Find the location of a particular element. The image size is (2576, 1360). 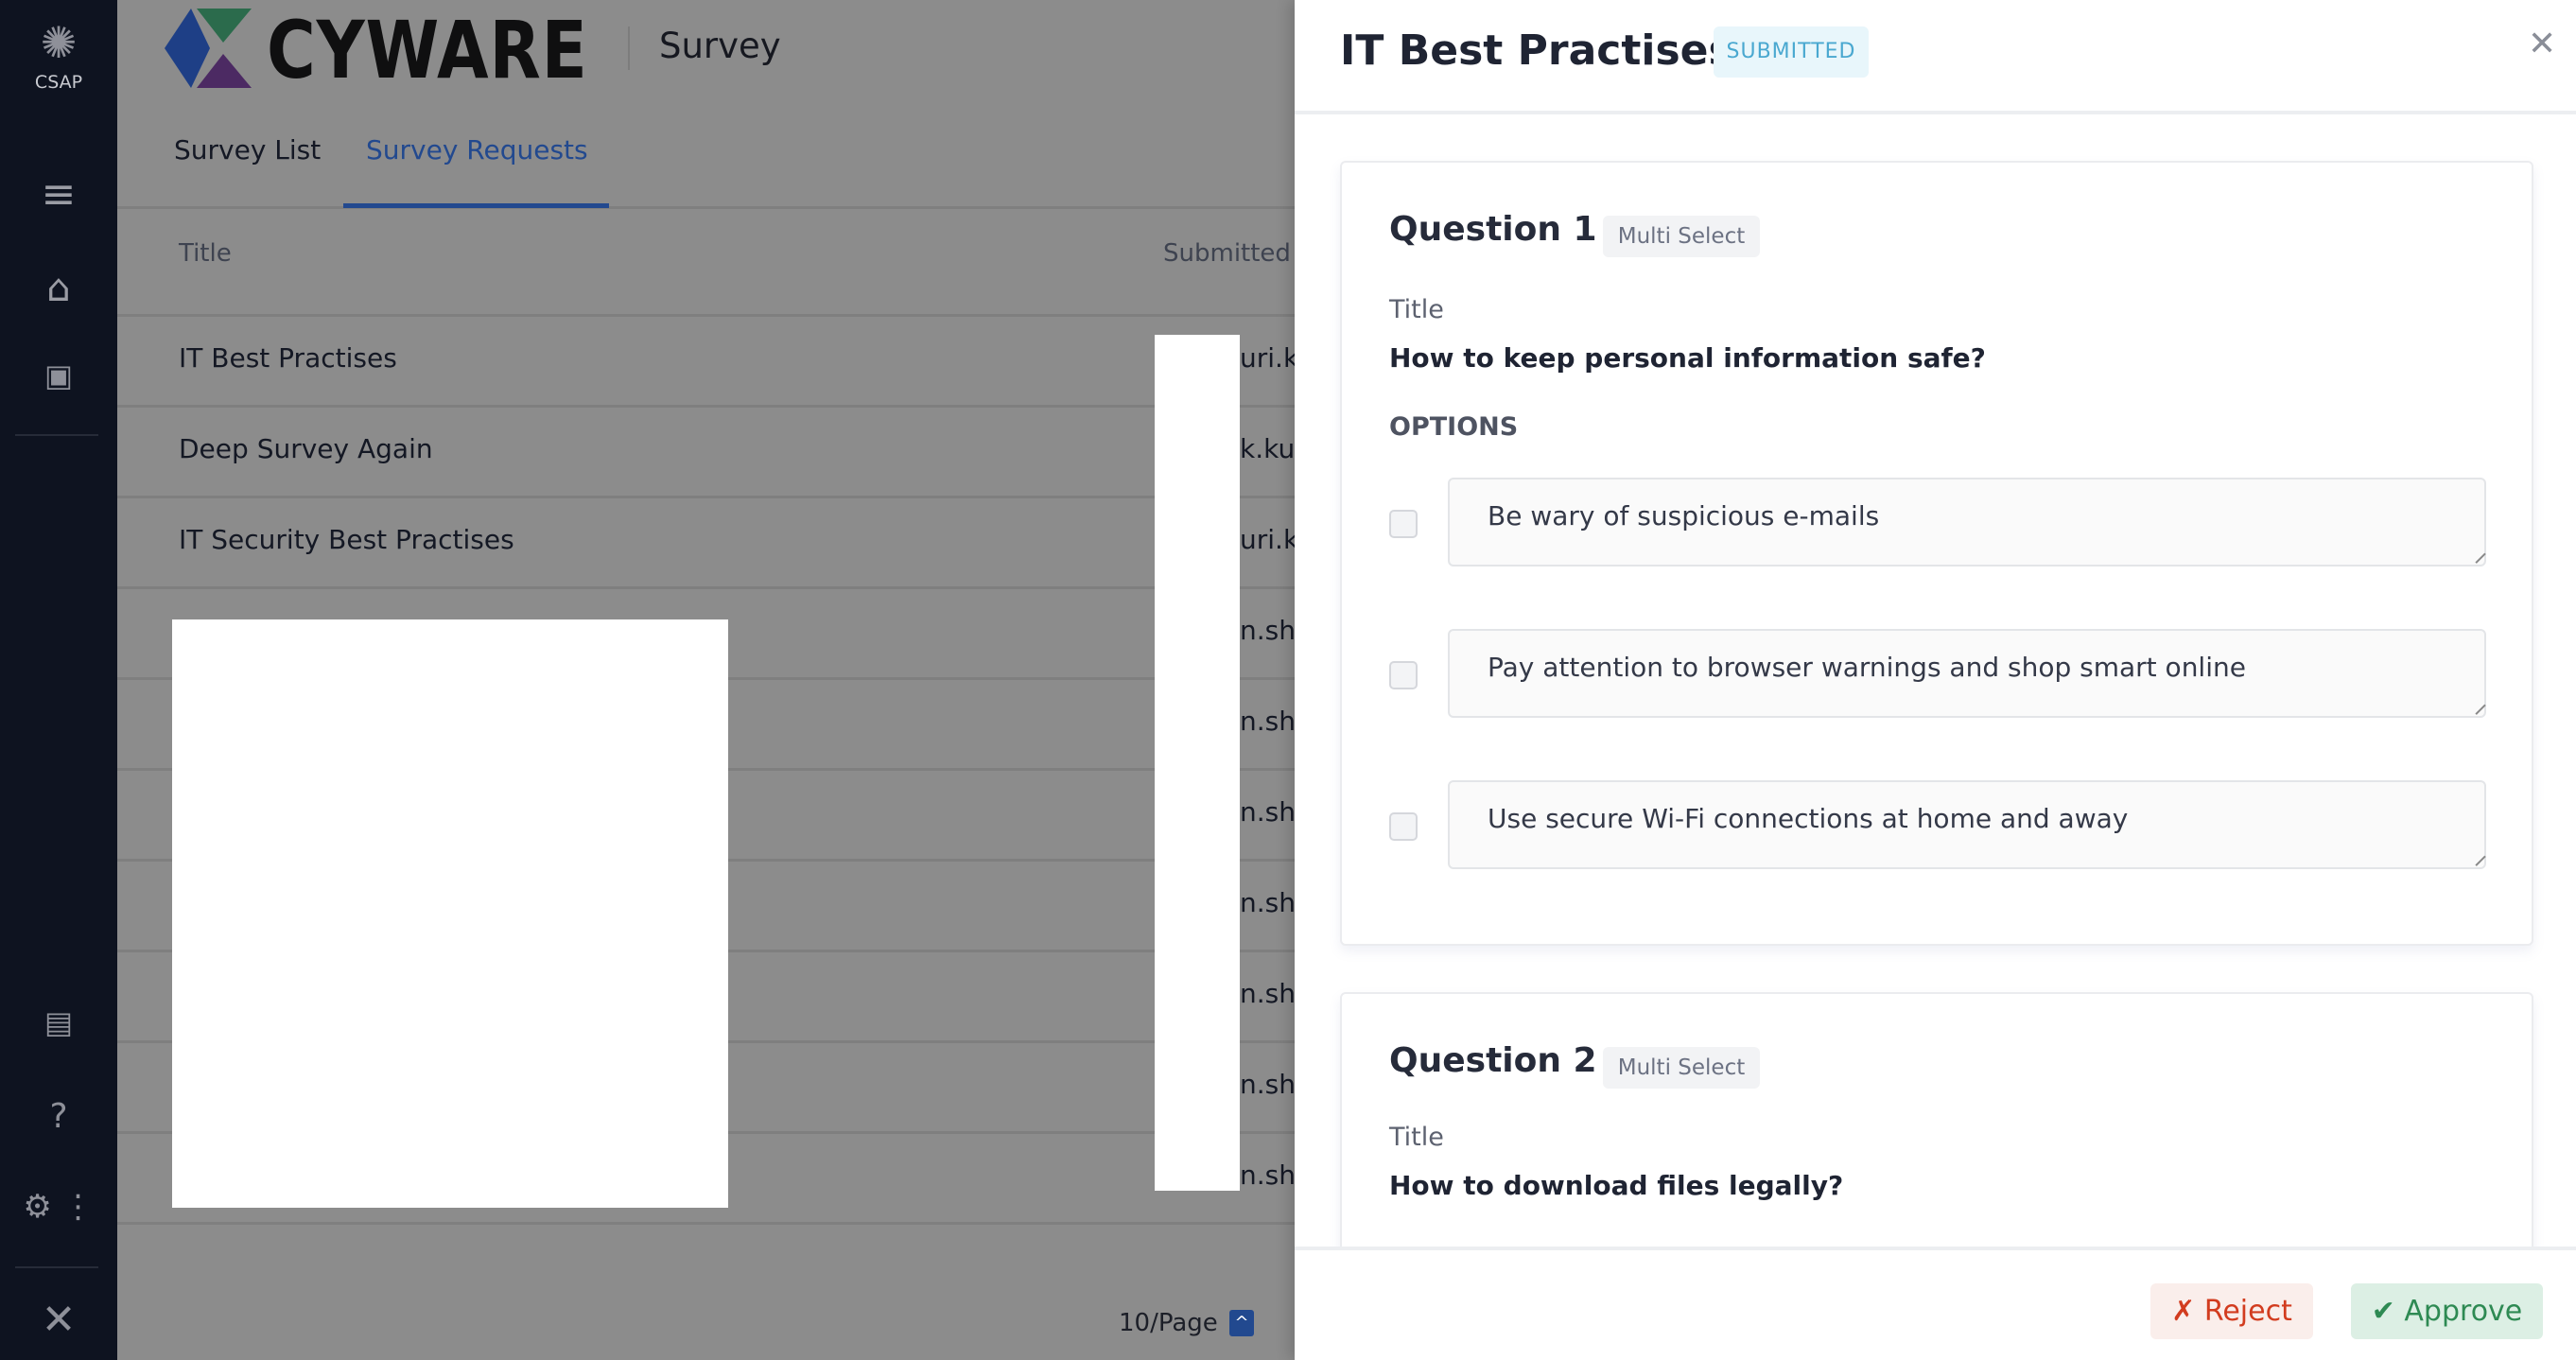

approve-label: Approve is located at coordinates (2463, 1311).